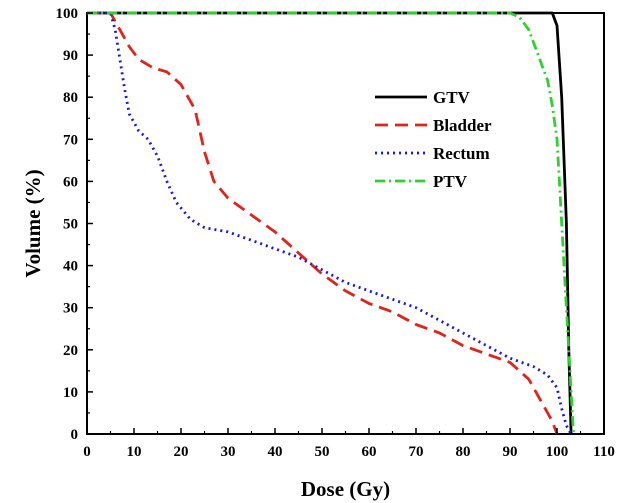  Describe the element at coordinates (75, 435) in the screenshot. I see `y-tick-label: 0` at that location.